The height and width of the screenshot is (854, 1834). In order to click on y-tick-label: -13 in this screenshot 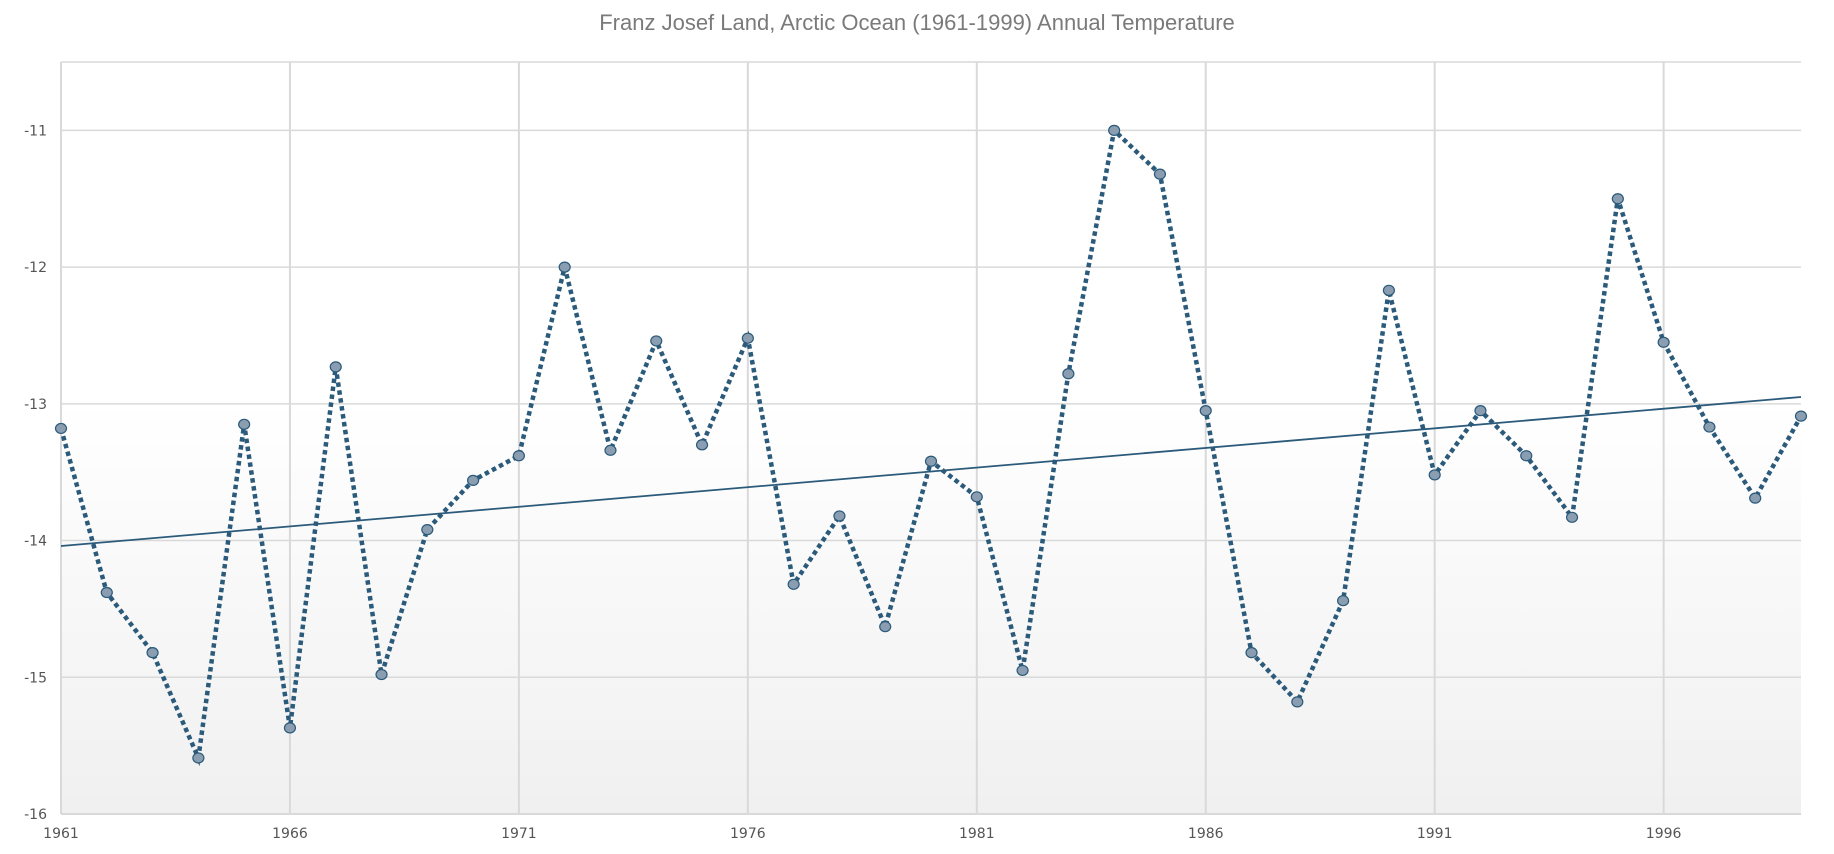, I will do `click(35, 405)`.